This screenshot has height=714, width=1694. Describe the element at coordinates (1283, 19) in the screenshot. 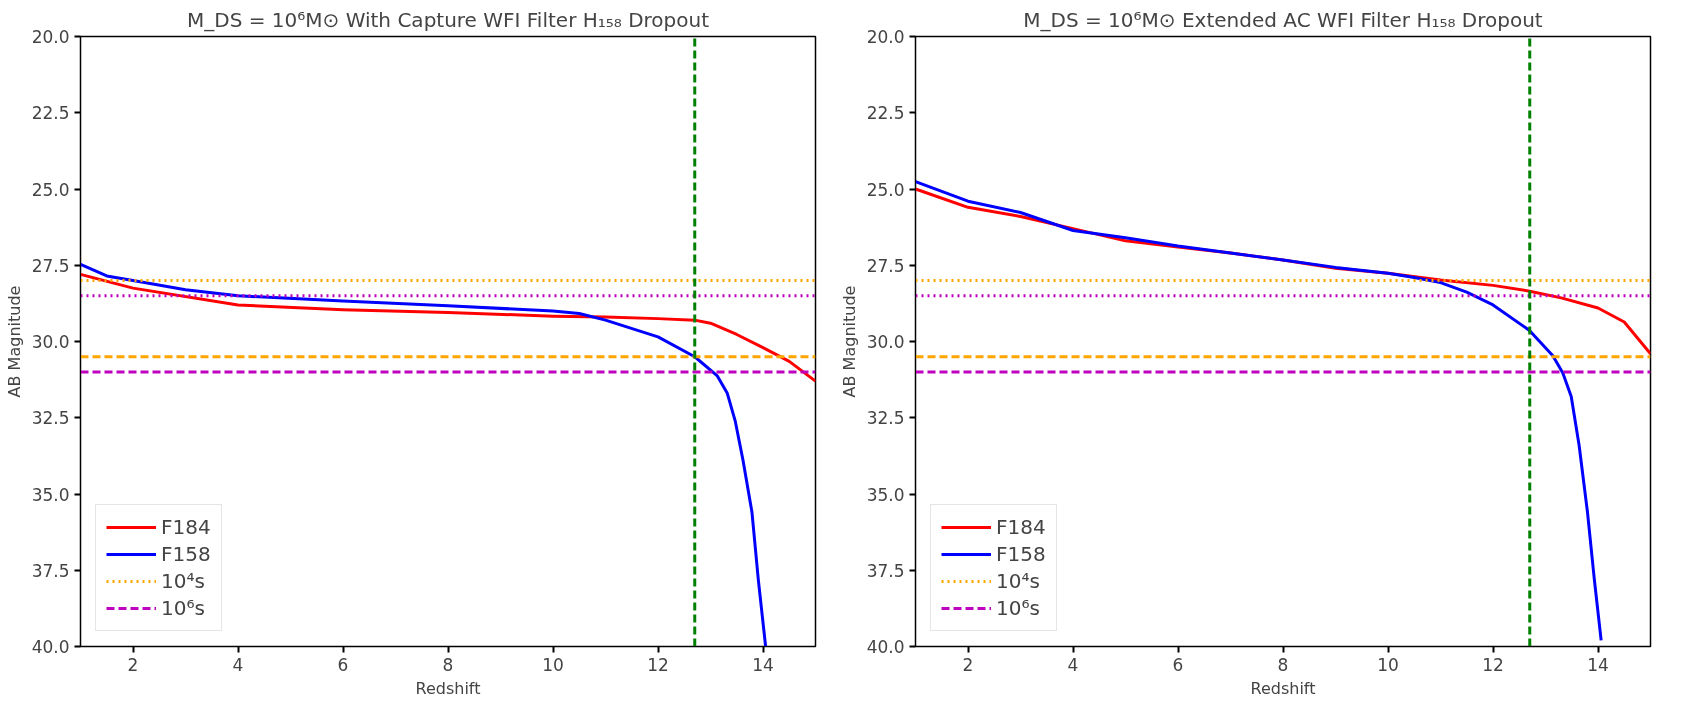

I see `chart-title: M_DS = 10⁶M⊙ Extended AC WFI Filter H₁₅₈ Dropout` at that location.